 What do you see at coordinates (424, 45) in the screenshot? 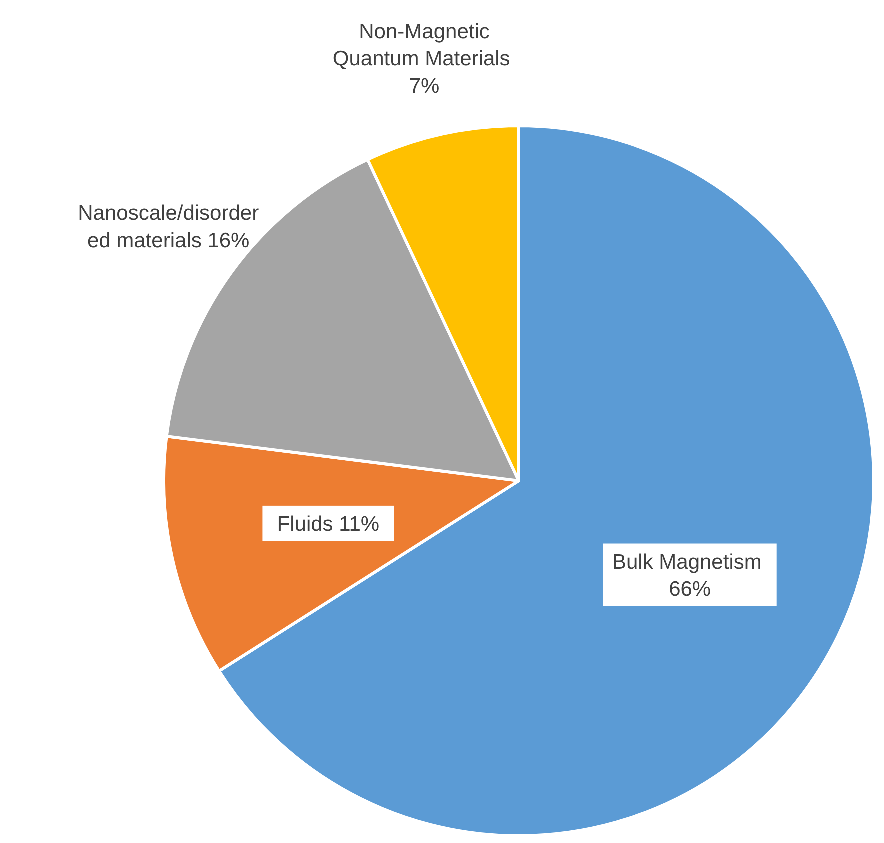
I see `slice-label: Non-Magnetic Quantum Materials` at bounding box center [424, 45].